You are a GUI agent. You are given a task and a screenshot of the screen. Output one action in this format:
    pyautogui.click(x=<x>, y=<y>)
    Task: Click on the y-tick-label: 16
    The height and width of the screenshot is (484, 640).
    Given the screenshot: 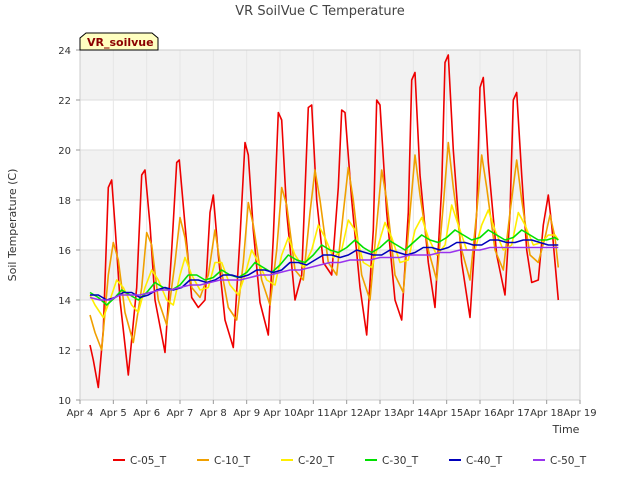 What is the action you would take?
    pyautogui.click(x=64, y=251)
    